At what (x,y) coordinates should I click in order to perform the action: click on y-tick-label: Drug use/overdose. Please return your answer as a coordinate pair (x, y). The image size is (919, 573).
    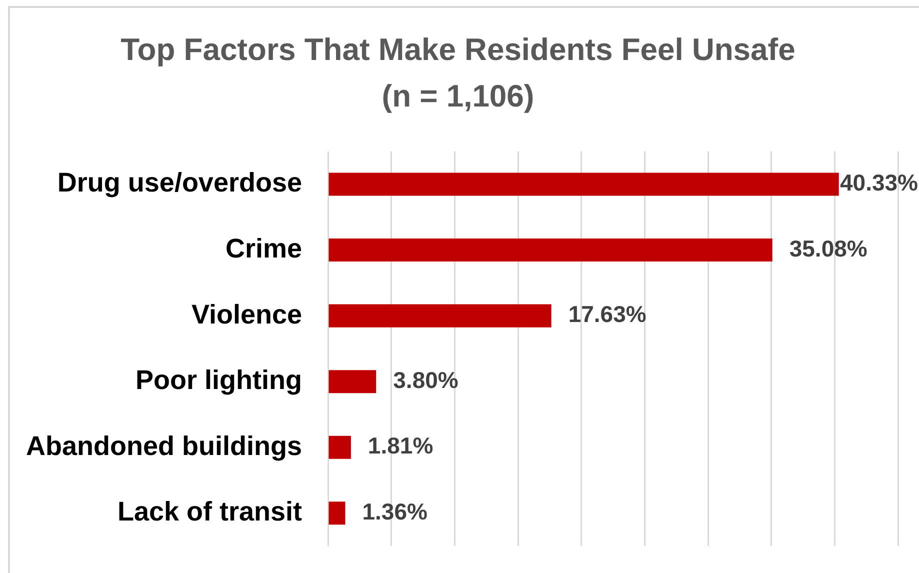
    Looking at the image, I should click on (179, 183).